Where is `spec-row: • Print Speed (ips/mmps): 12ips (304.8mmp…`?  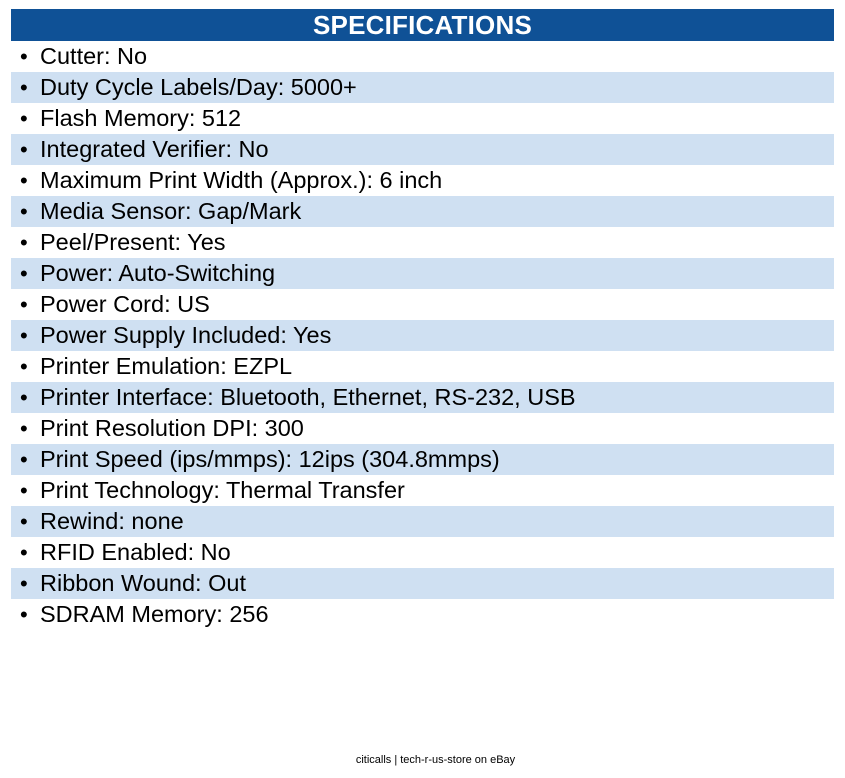 spec-row: • Print Speed (ips/mmps): 12ips (304.8mmp… is located at coordinates (422, 459).